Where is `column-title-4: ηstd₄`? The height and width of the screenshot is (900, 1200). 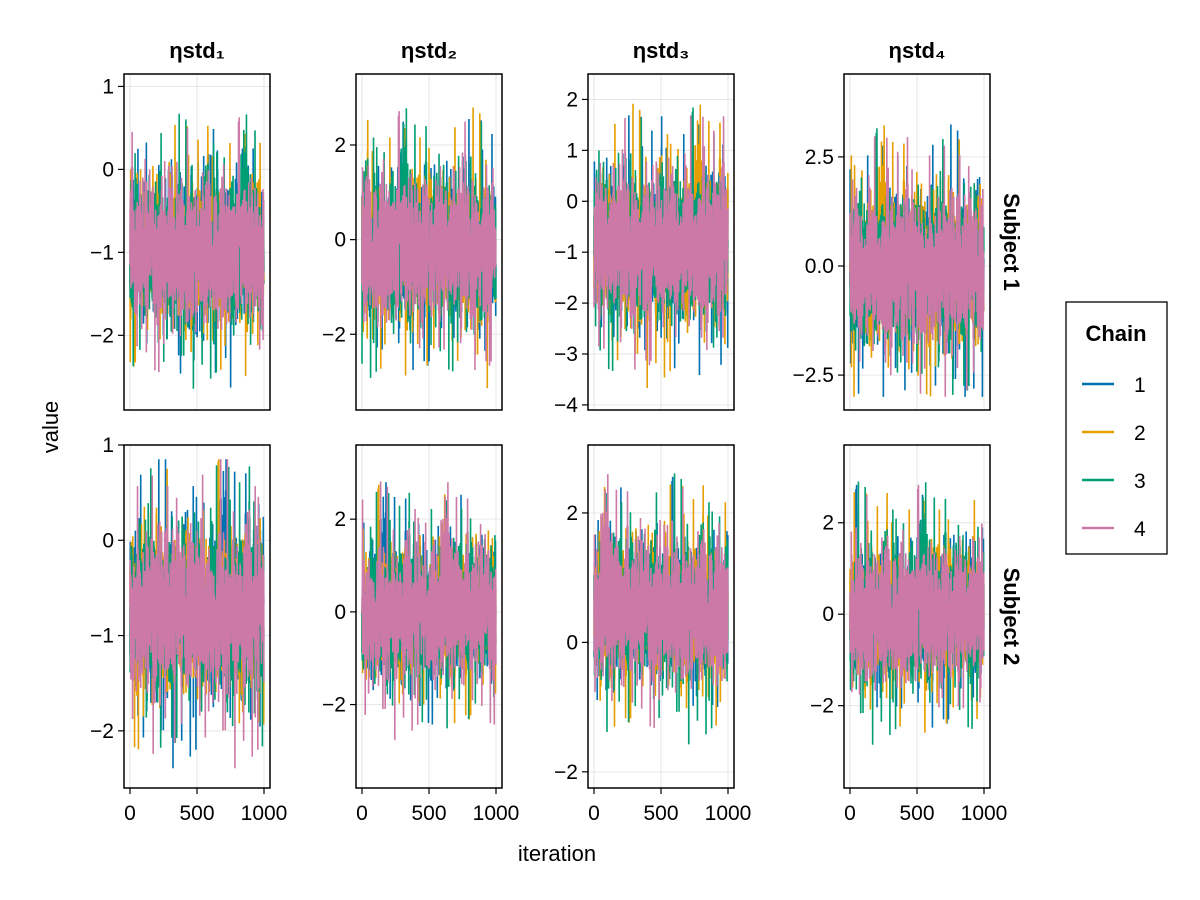
column-title-4: ηstd₄ is located at coordinates (917, 50).